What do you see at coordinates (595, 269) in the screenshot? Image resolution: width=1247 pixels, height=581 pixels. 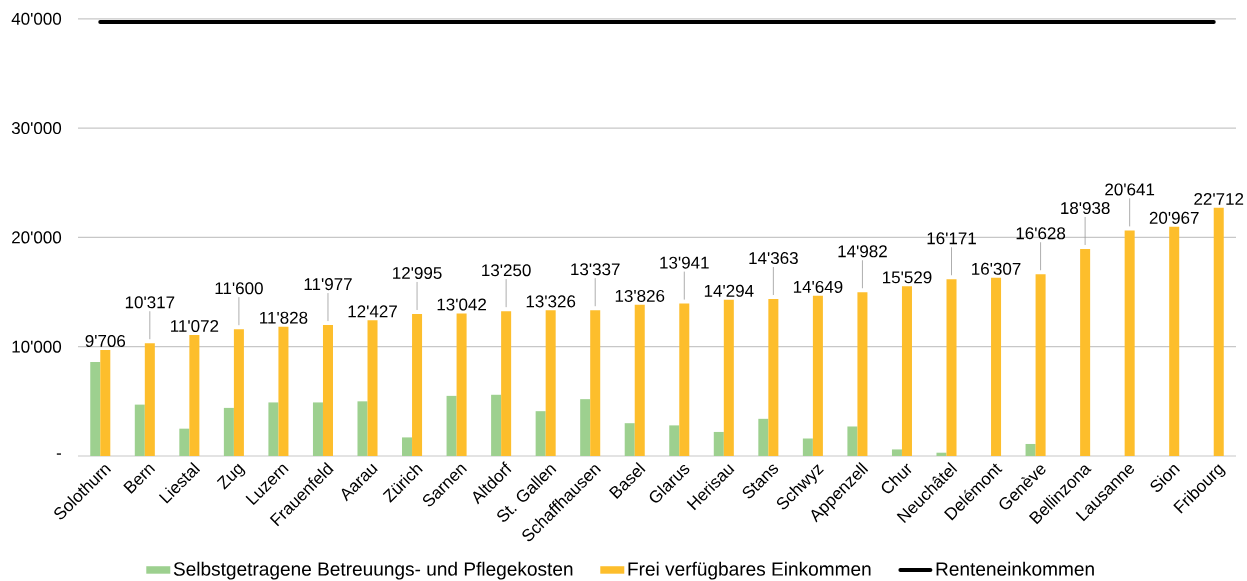 I see `data-label: 13'337` at bounding box center [595, 269].